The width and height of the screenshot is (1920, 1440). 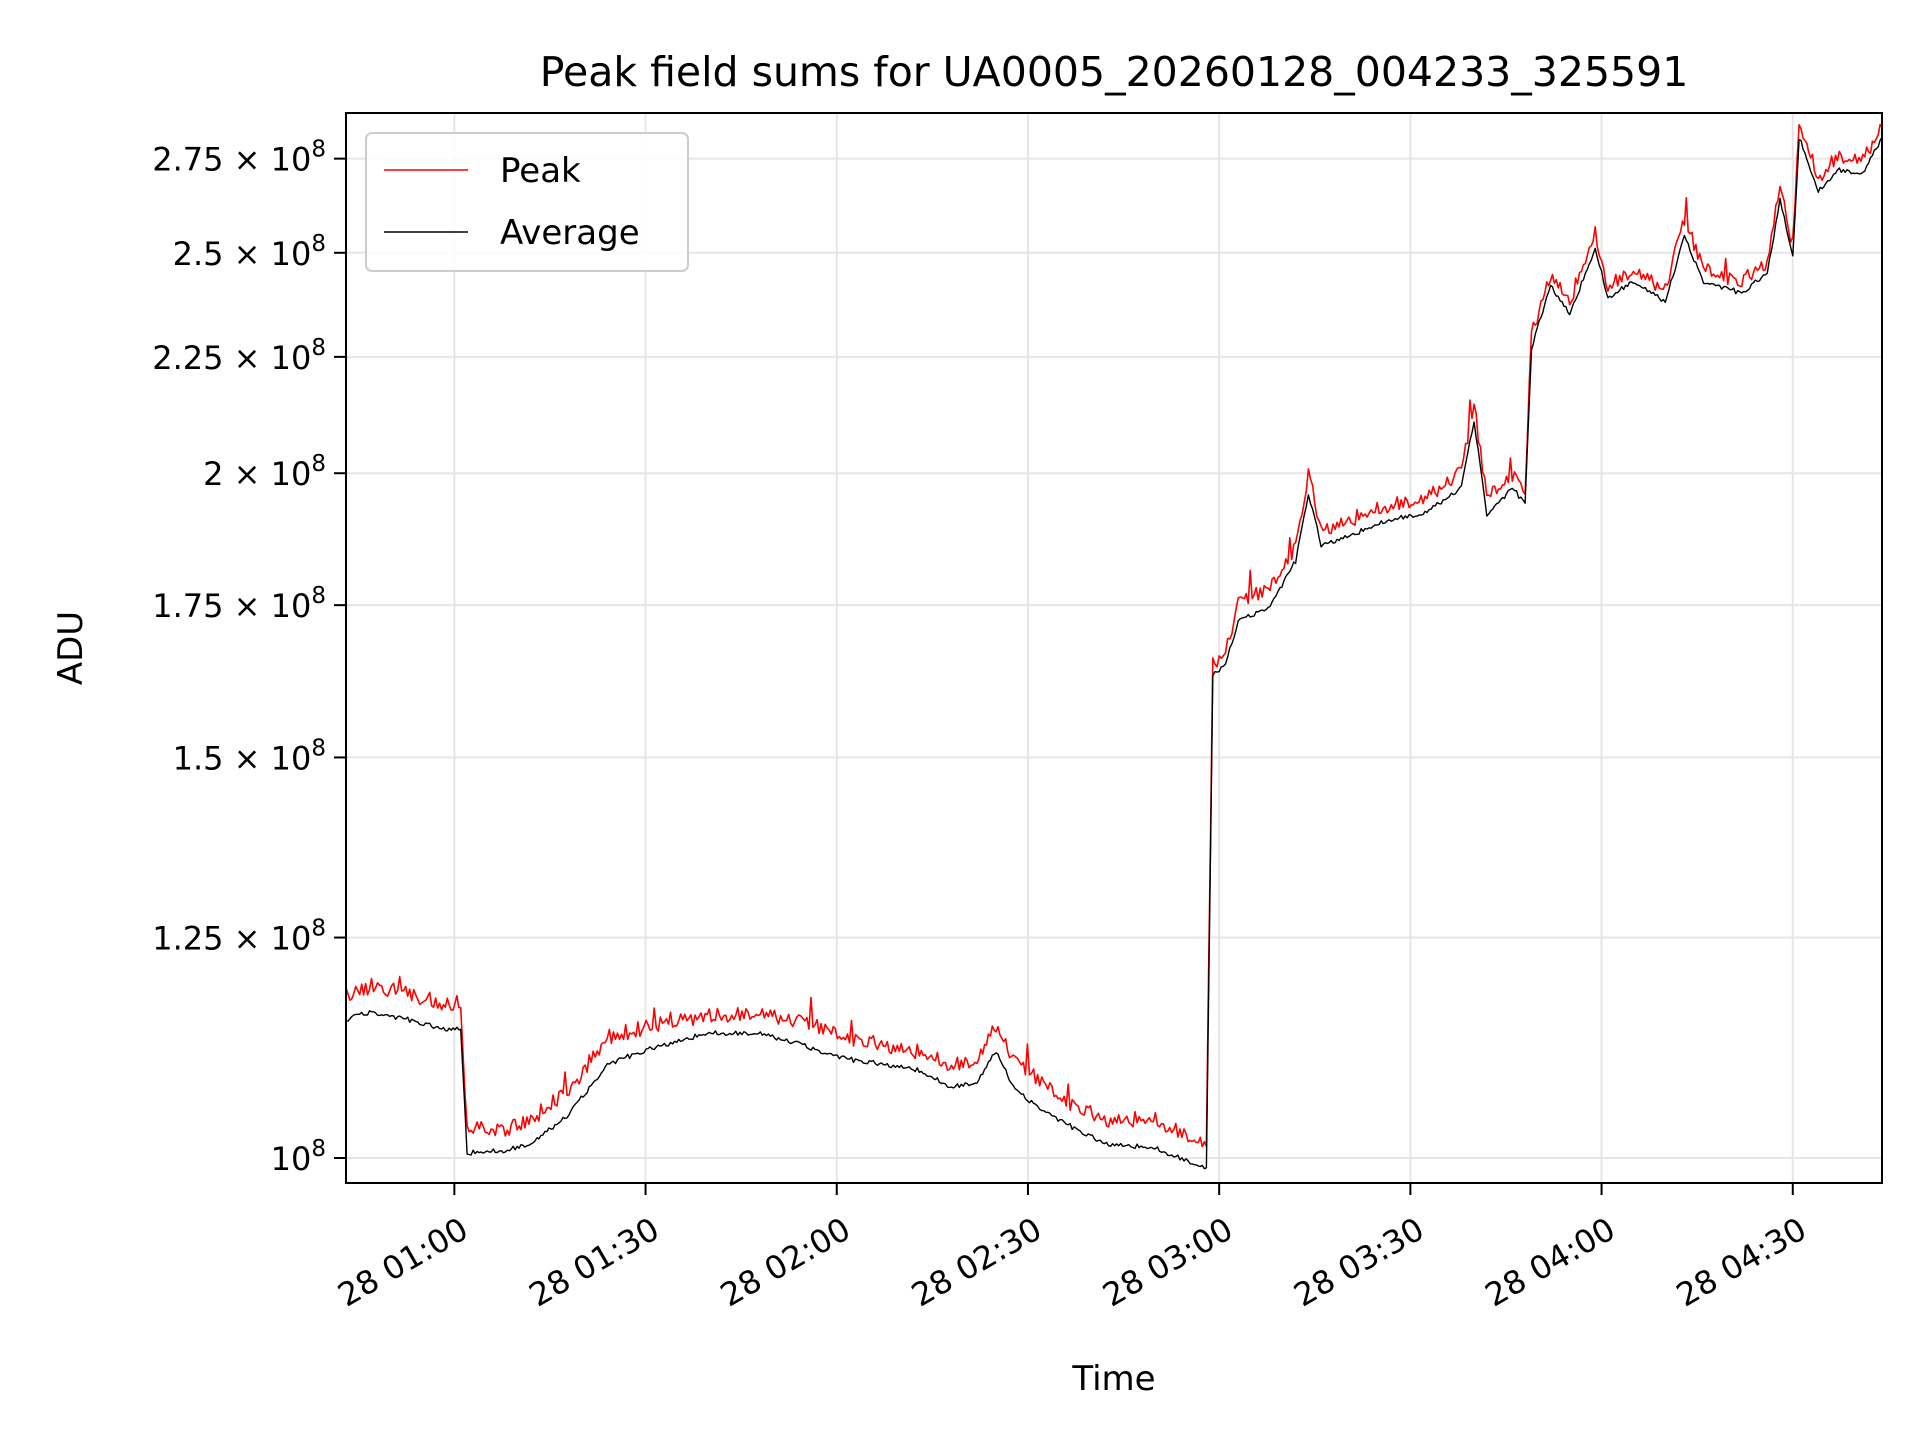 What do you see at coordinates (239, 356) in the screenshot?
I see `y-tick-label: 2.25 × 108` at bounding box center [239, 356].